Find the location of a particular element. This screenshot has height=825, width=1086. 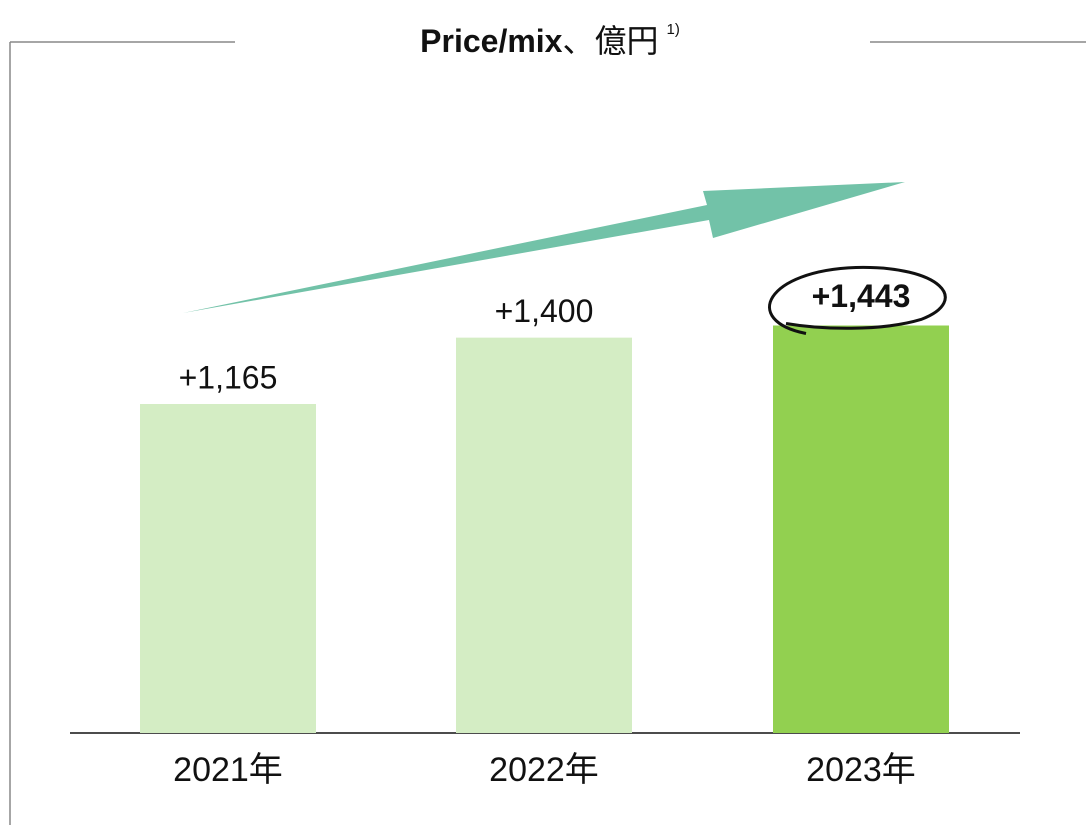

title-part: Price/mix is located at coordinates (491, 41).